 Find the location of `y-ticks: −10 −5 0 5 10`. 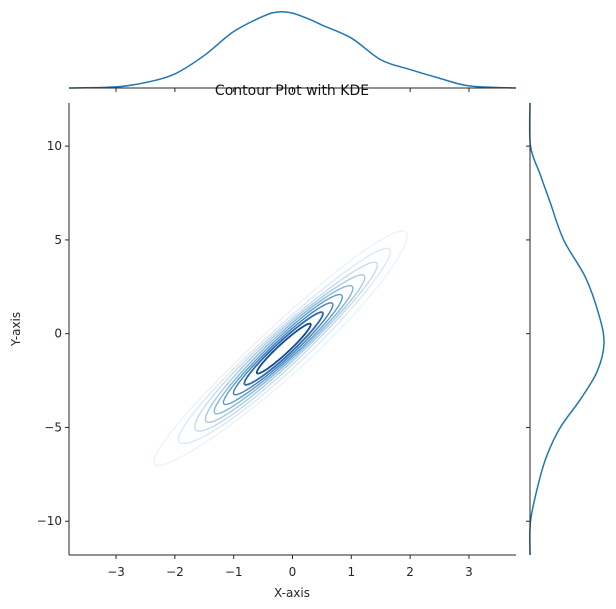

y-ticks: −10 −5 0 5 10 is located at coordinates (53, 333).